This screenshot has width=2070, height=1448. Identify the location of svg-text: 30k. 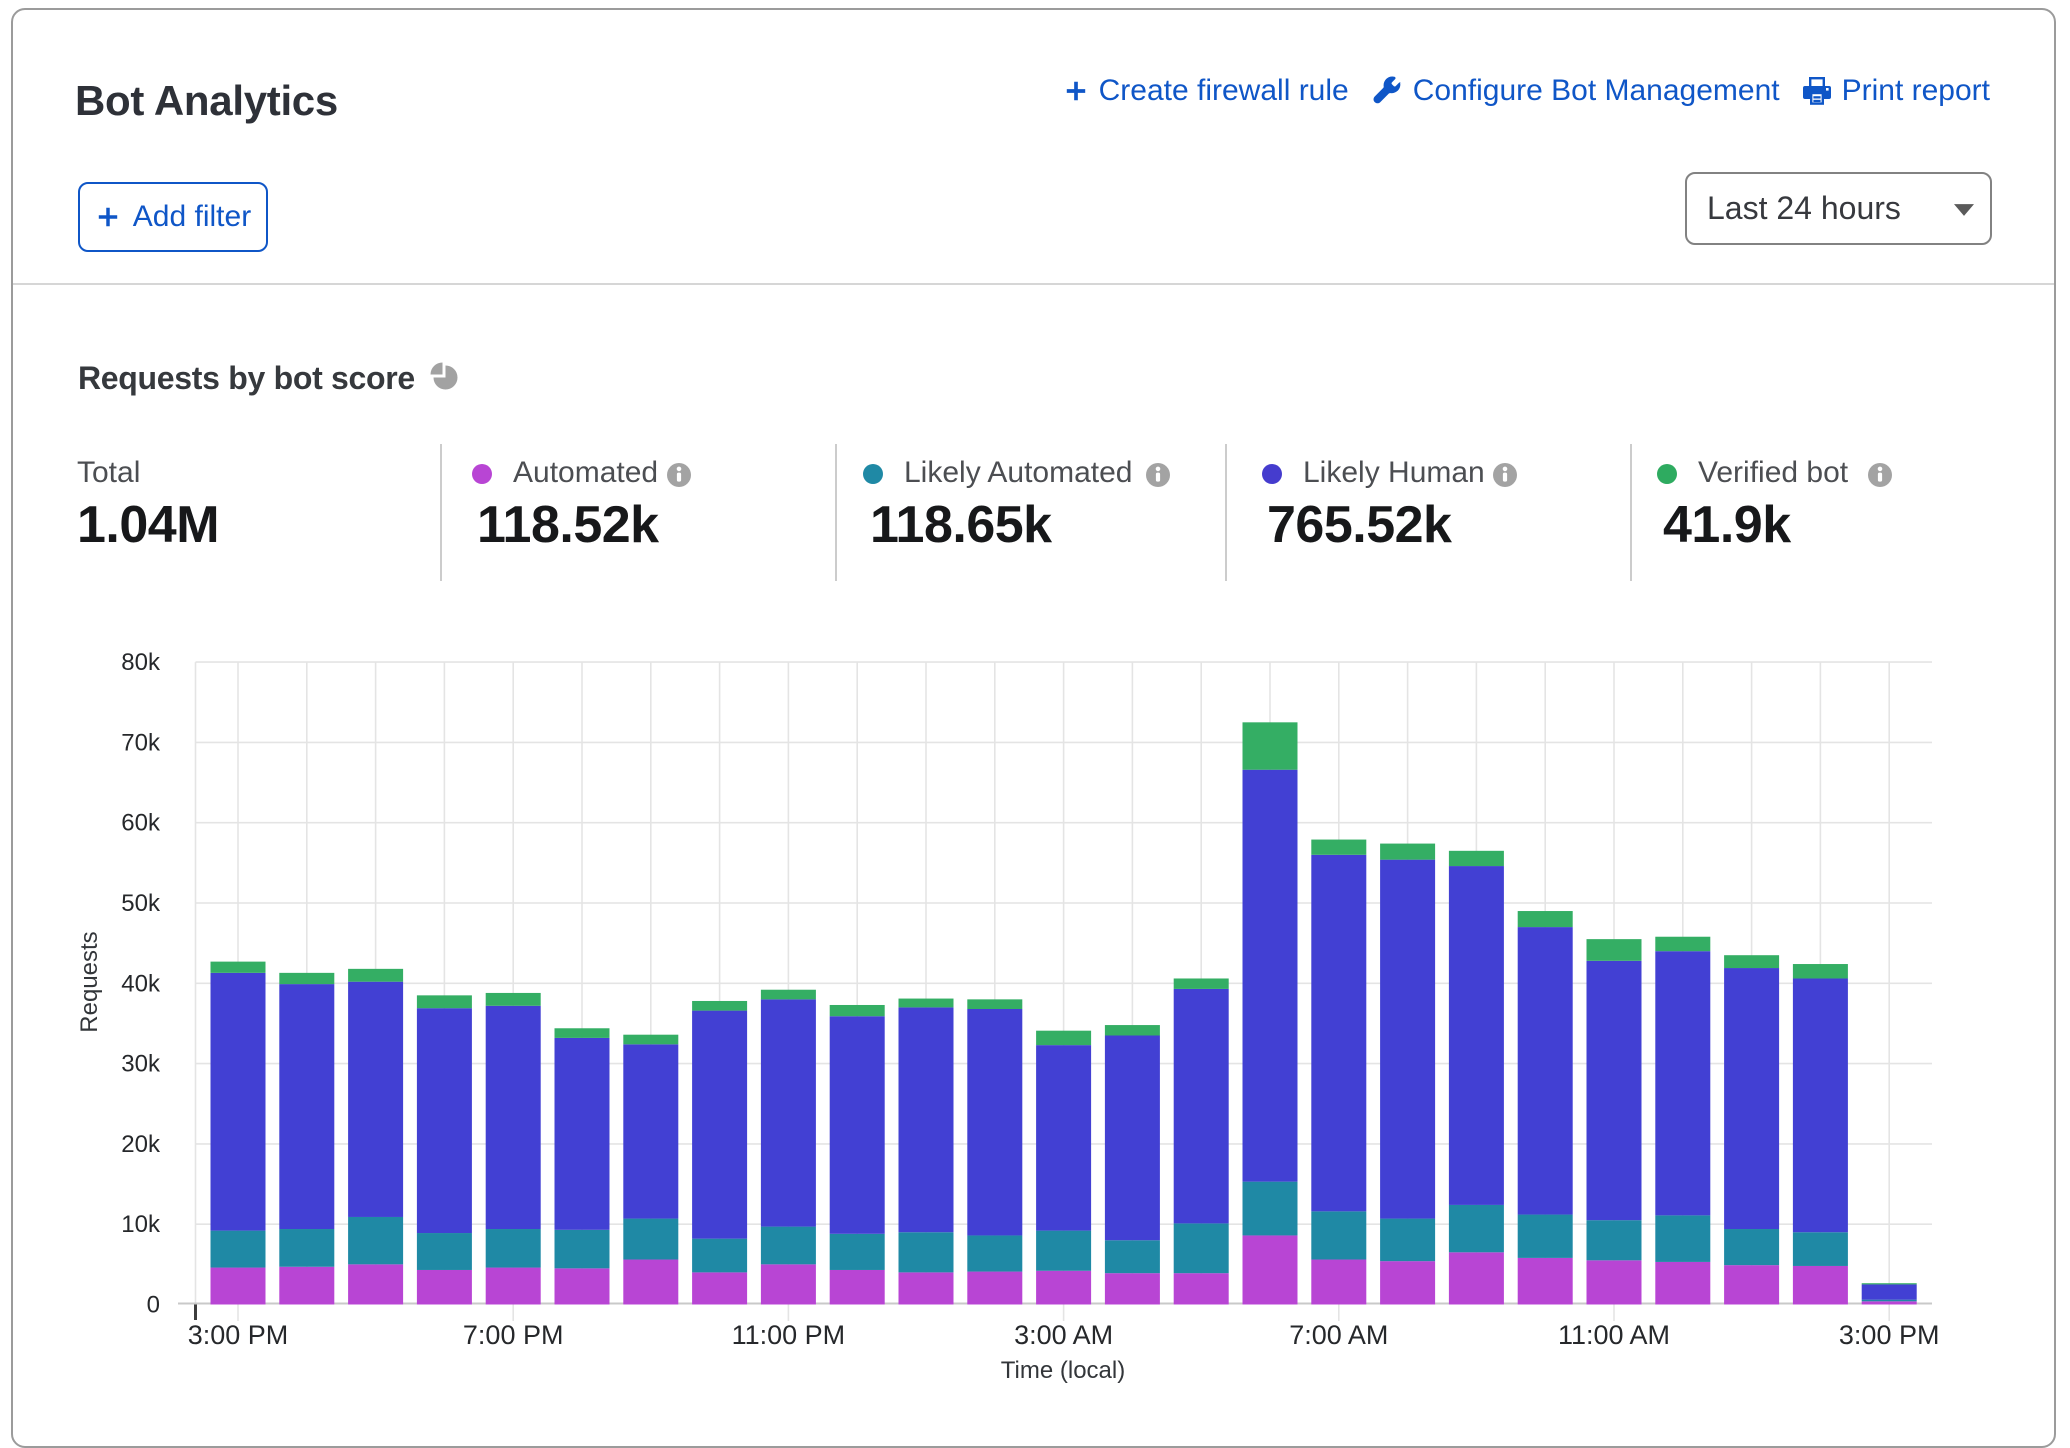
(141, 1064).